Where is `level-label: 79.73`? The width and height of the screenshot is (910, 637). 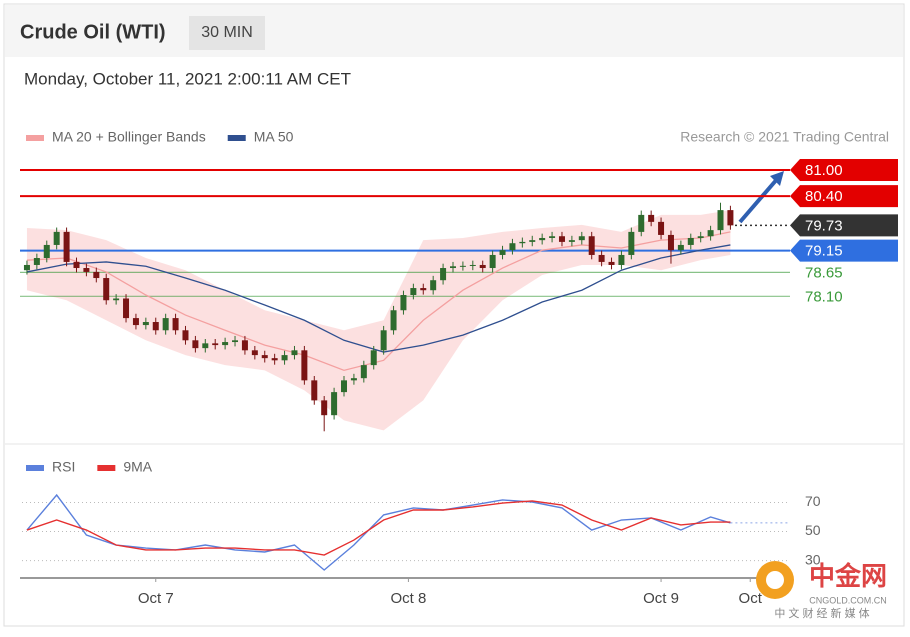
level-label: 79.73 is located at coordinates (824, 225).